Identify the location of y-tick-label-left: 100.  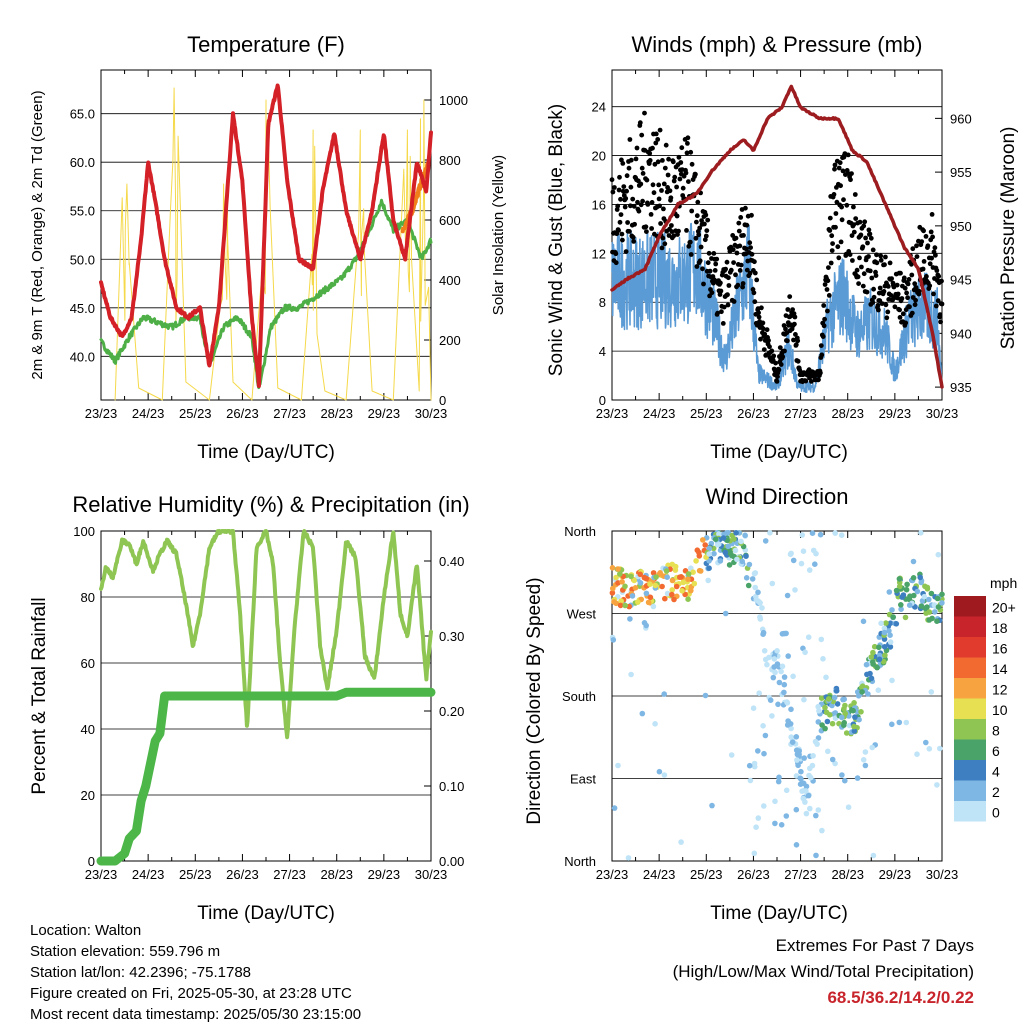
(84, 531).